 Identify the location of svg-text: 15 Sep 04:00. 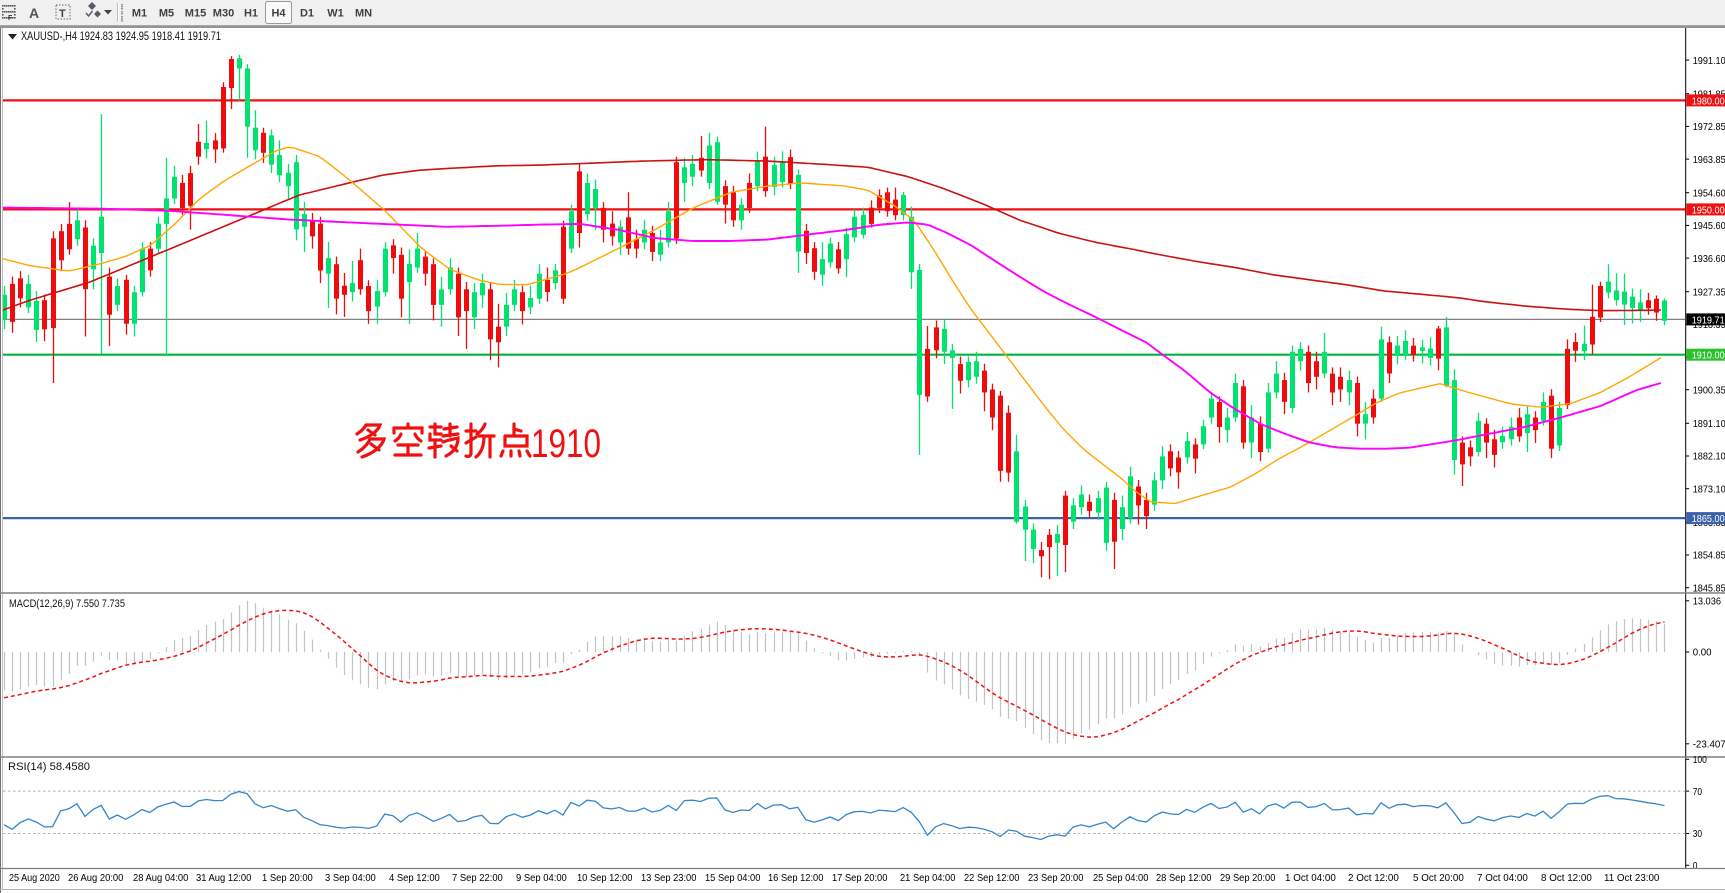
(733, 878).